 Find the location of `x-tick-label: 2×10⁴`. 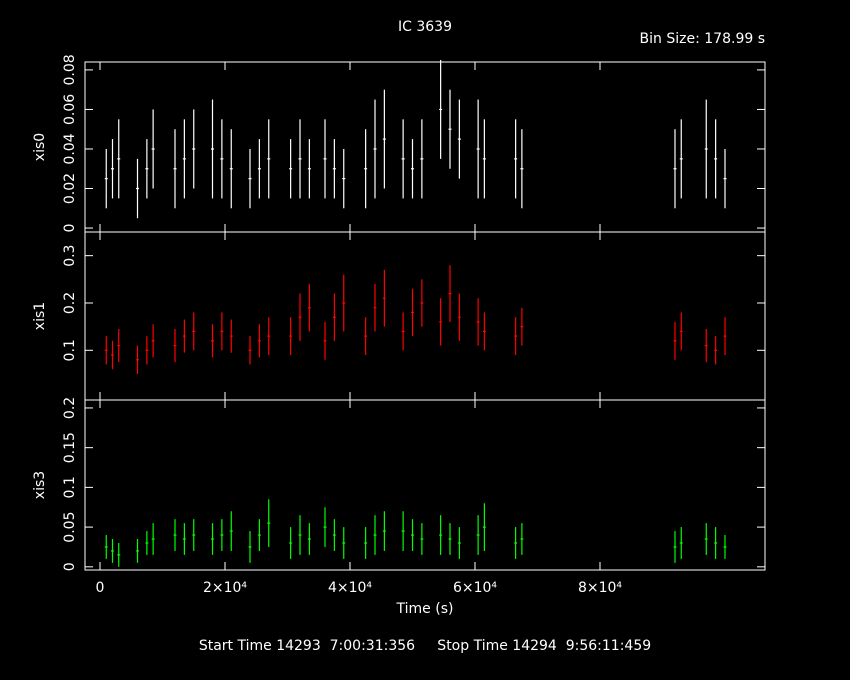

x-tick-label: 2×10⁴ is located at coordinates (225, 588).